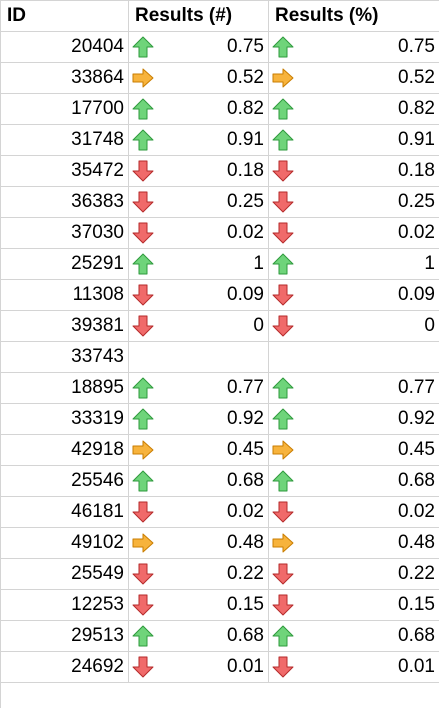  I want to click on cell-results-pct: 0, so click(354, 326).